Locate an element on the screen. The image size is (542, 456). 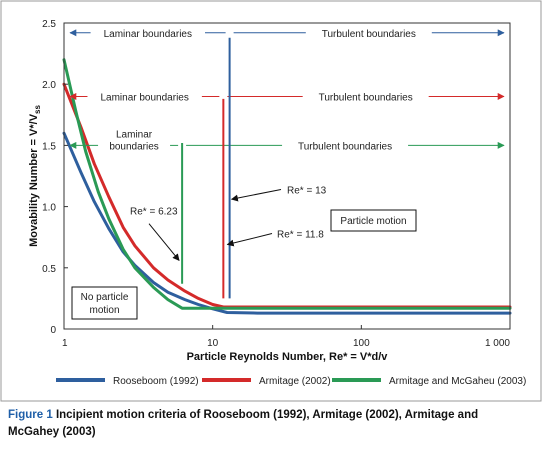
no-particle-motion-box is located at coordinates (104, 303).